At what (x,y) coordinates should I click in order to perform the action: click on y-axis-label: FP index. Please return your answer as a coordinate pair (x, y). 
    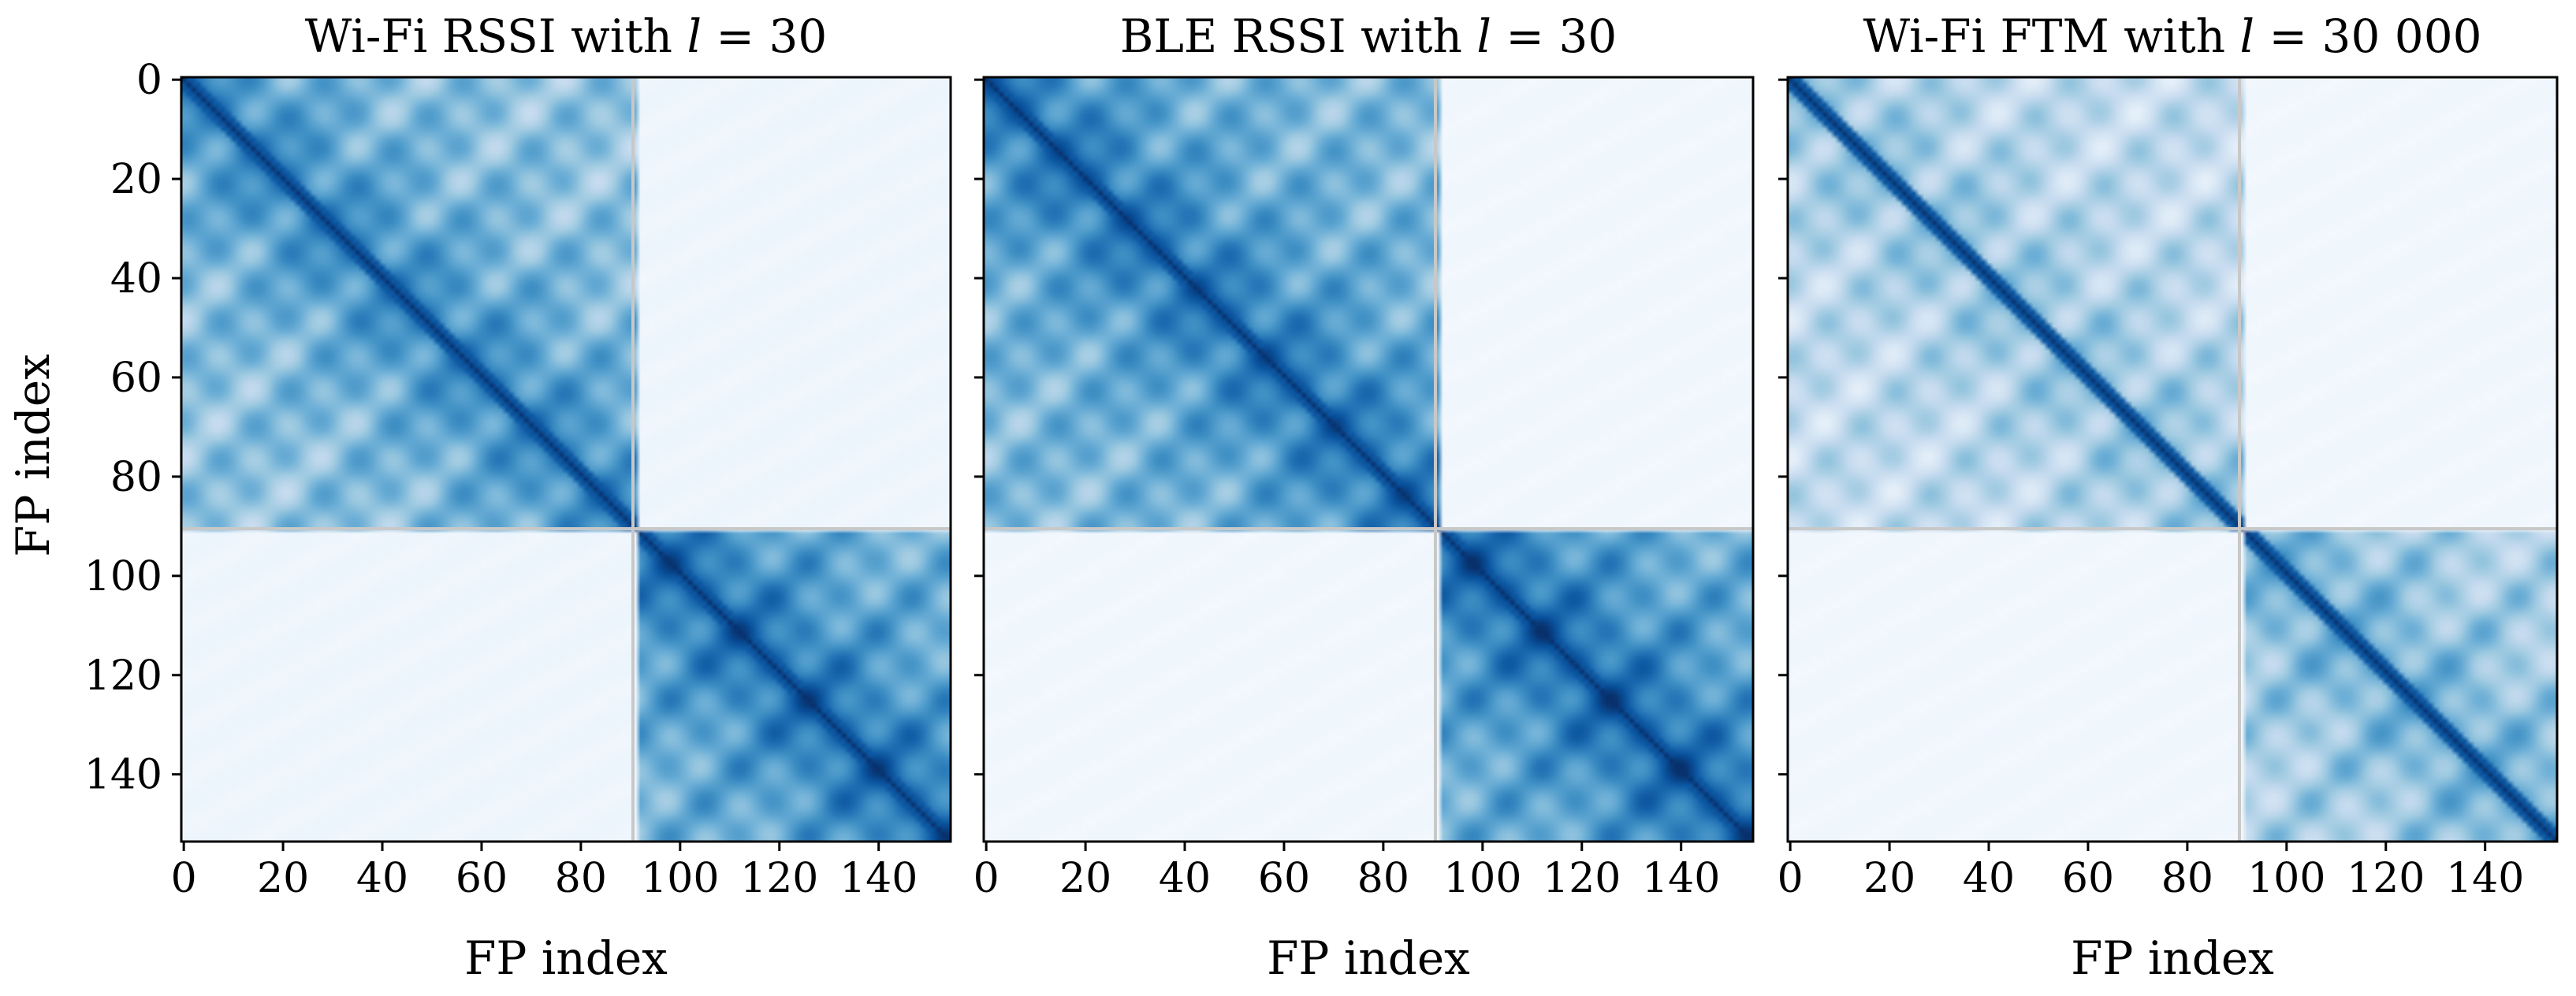
    Looking at the image, I should click on (33, 455).